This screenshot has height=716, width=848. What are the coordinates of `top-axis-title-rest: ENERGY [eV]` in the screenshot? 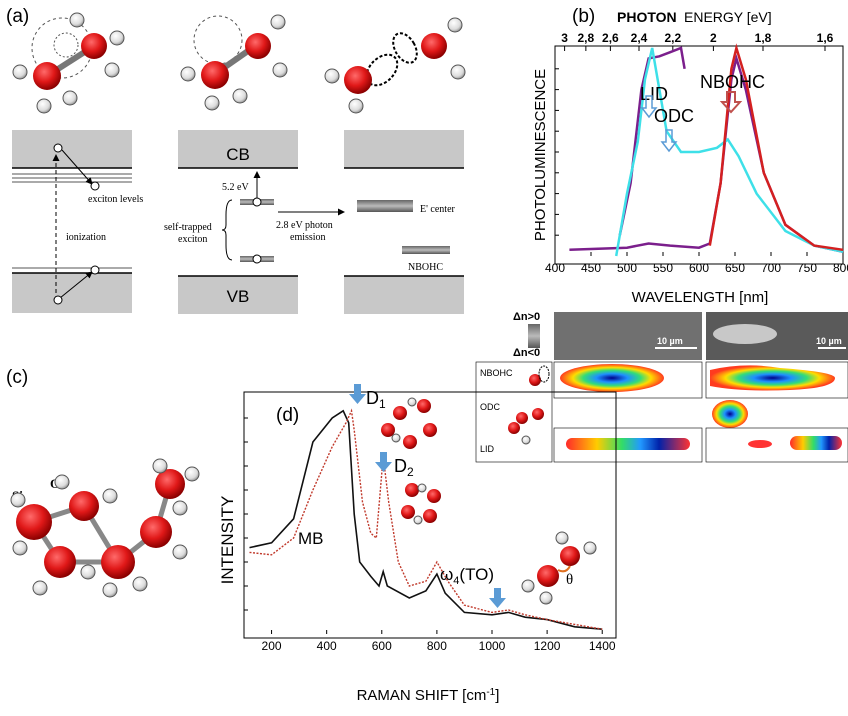 It's located at (728, 17).